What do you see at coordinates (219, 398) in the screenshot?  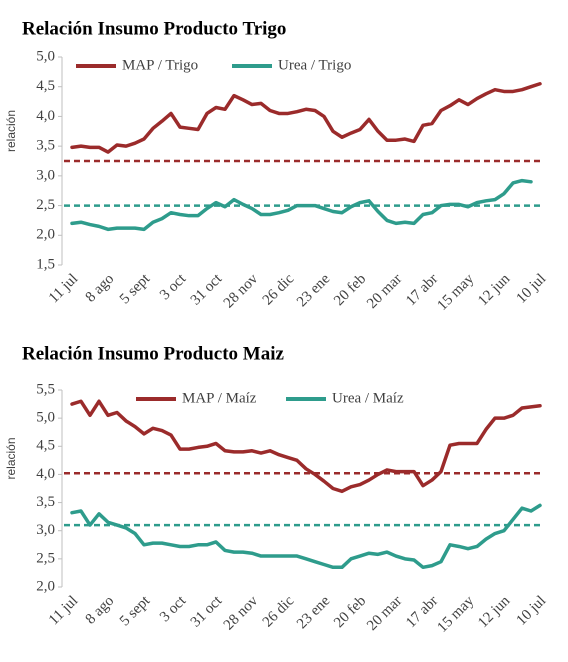 I see `legend-label: MAP / Maíz` at bounding box center [219, 398].